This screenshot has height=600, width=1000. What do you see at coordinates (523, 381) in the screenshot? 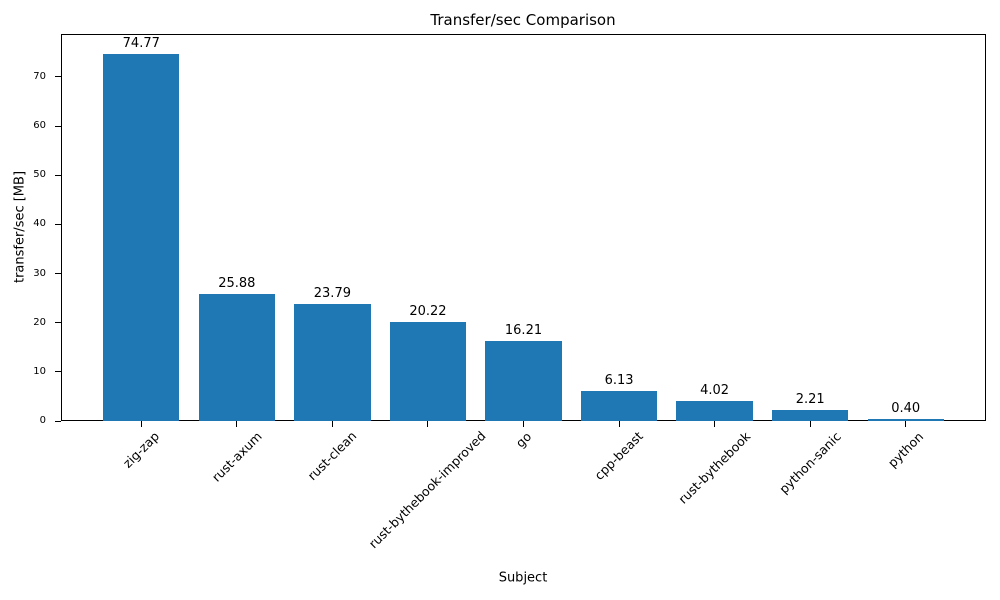
I see `bar-go` at bounding box center [523, 381].